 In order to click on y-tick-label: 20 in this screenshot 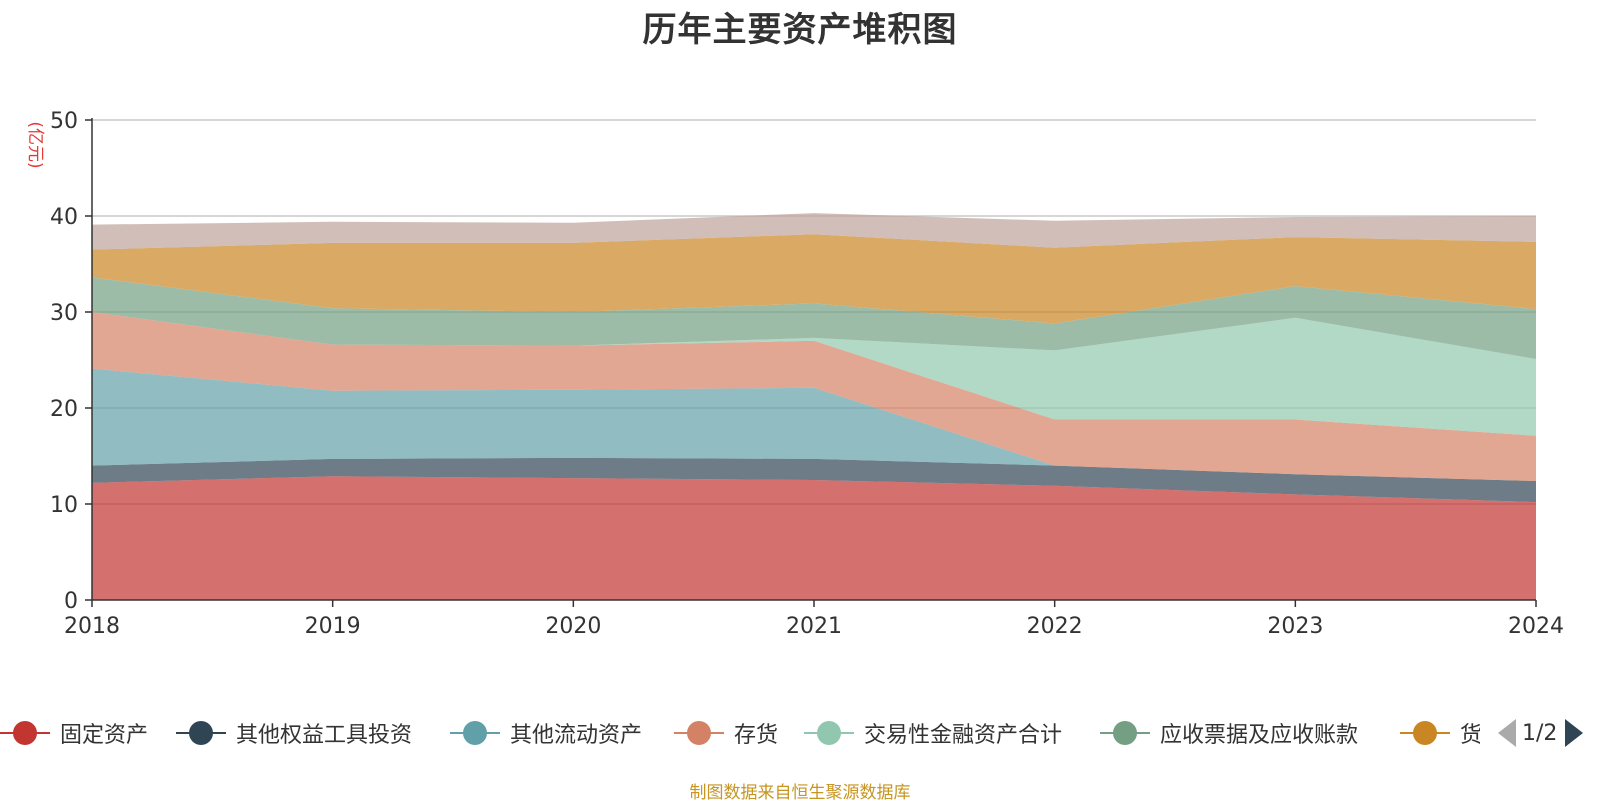, I will do `click(64, 409)`.